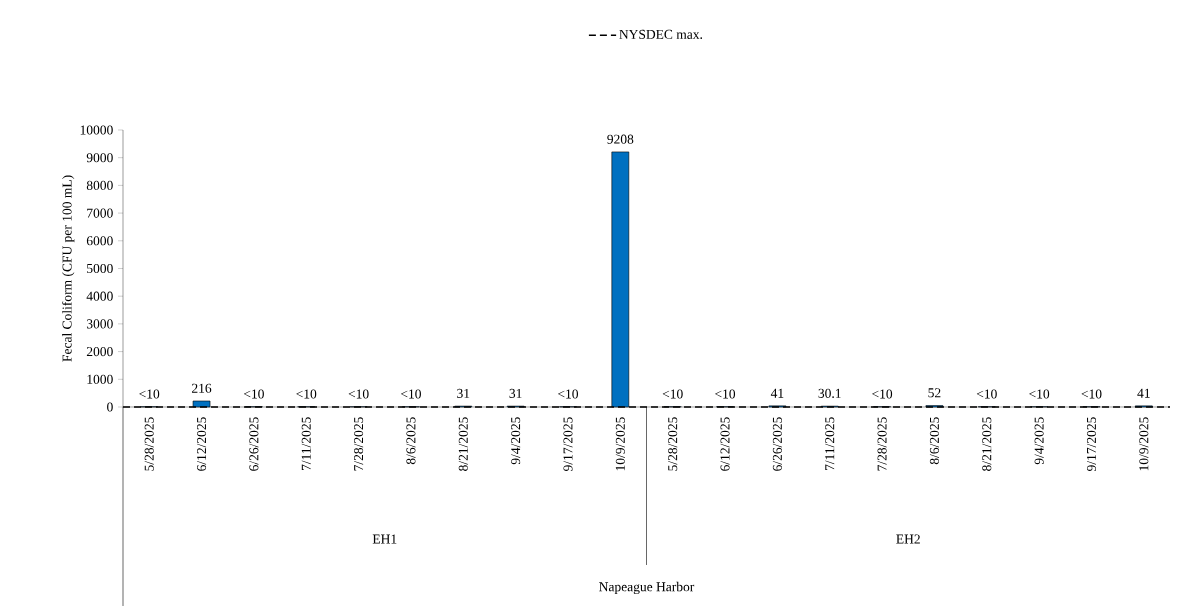 The height and width of the screenshot is (606, 1183). What do you see at coordinates (99, 352) in the screenshot?
I see `y-tick-label: 2000` at bounding box center [99, 352].